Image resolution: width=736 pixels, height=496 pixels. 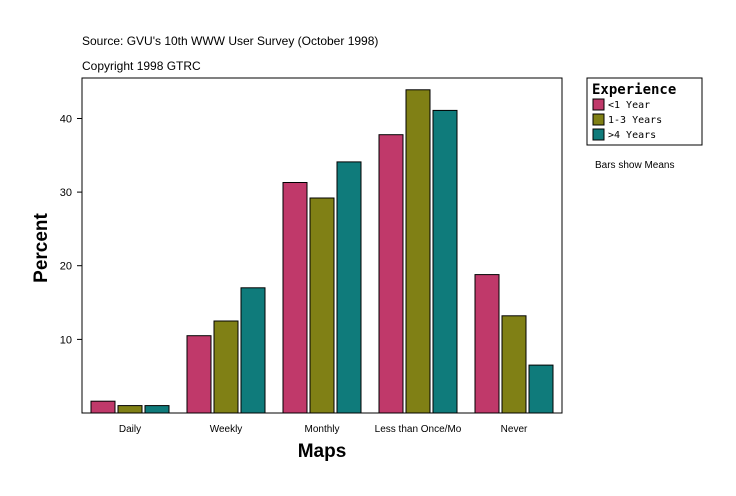 I want to click on y-axis-title: Percent, so click(x=41, y=247).